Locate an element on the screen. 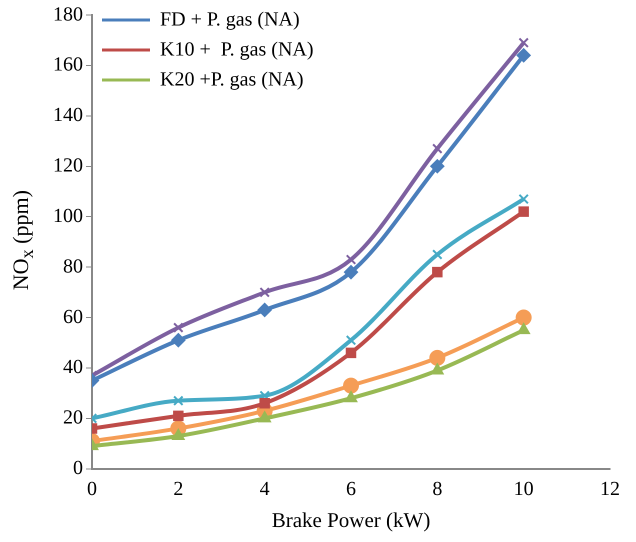  x-tick-label: 8 is located at coordinates (437, 489).